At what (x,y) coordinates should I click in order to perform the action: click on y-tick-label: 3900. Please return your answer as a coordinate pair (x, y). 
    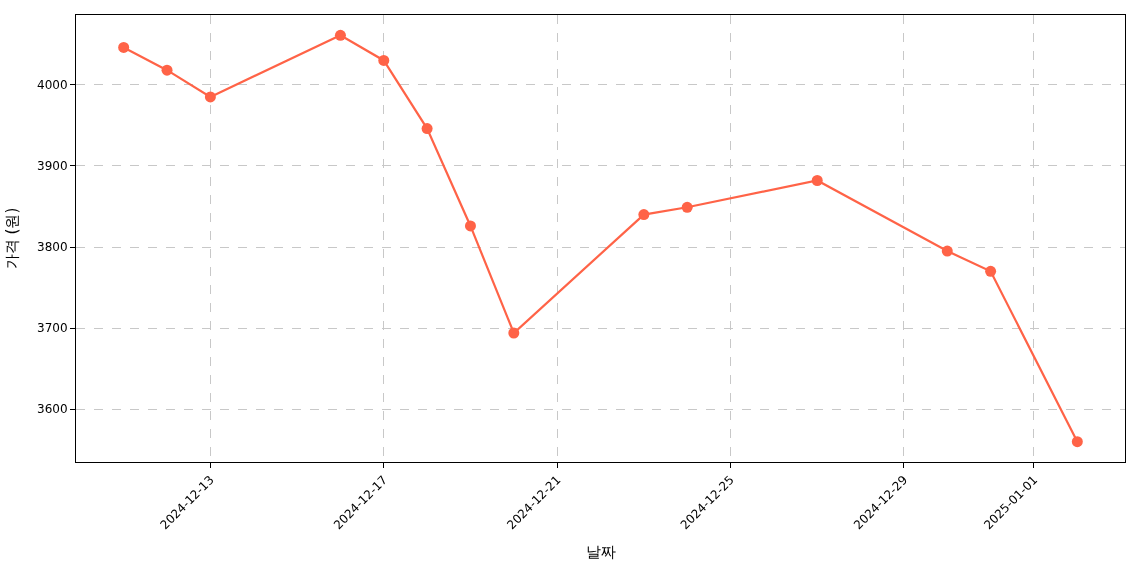
    Looking at the image, I should click on (52, 166).